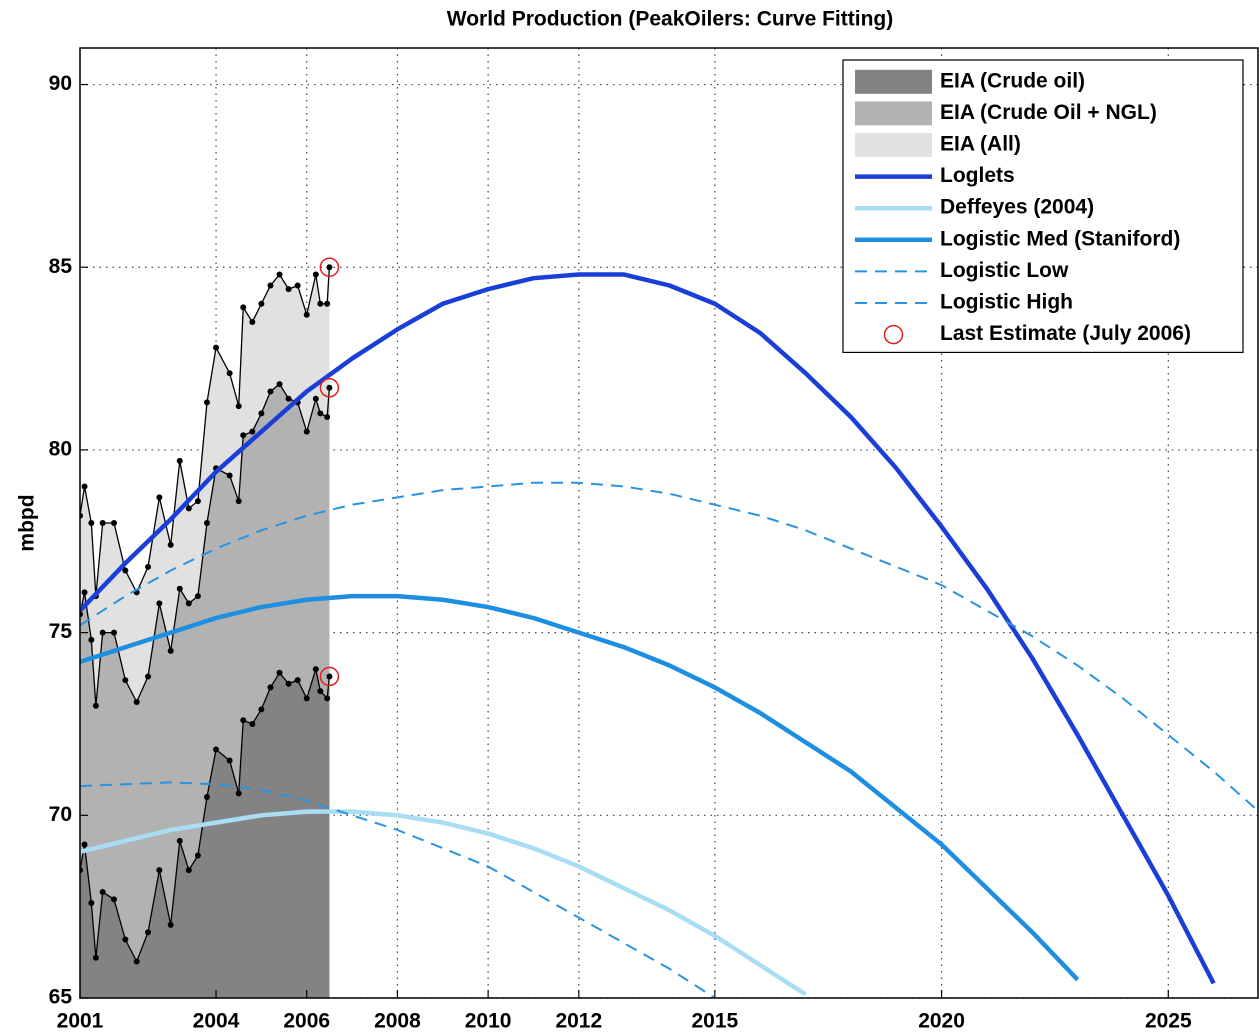 The image size is (1259, 1036). What do you see at coordinates (61, 997) in the screenshot?
I see `y-tick-label: 65` at bounding box center [61, 997].